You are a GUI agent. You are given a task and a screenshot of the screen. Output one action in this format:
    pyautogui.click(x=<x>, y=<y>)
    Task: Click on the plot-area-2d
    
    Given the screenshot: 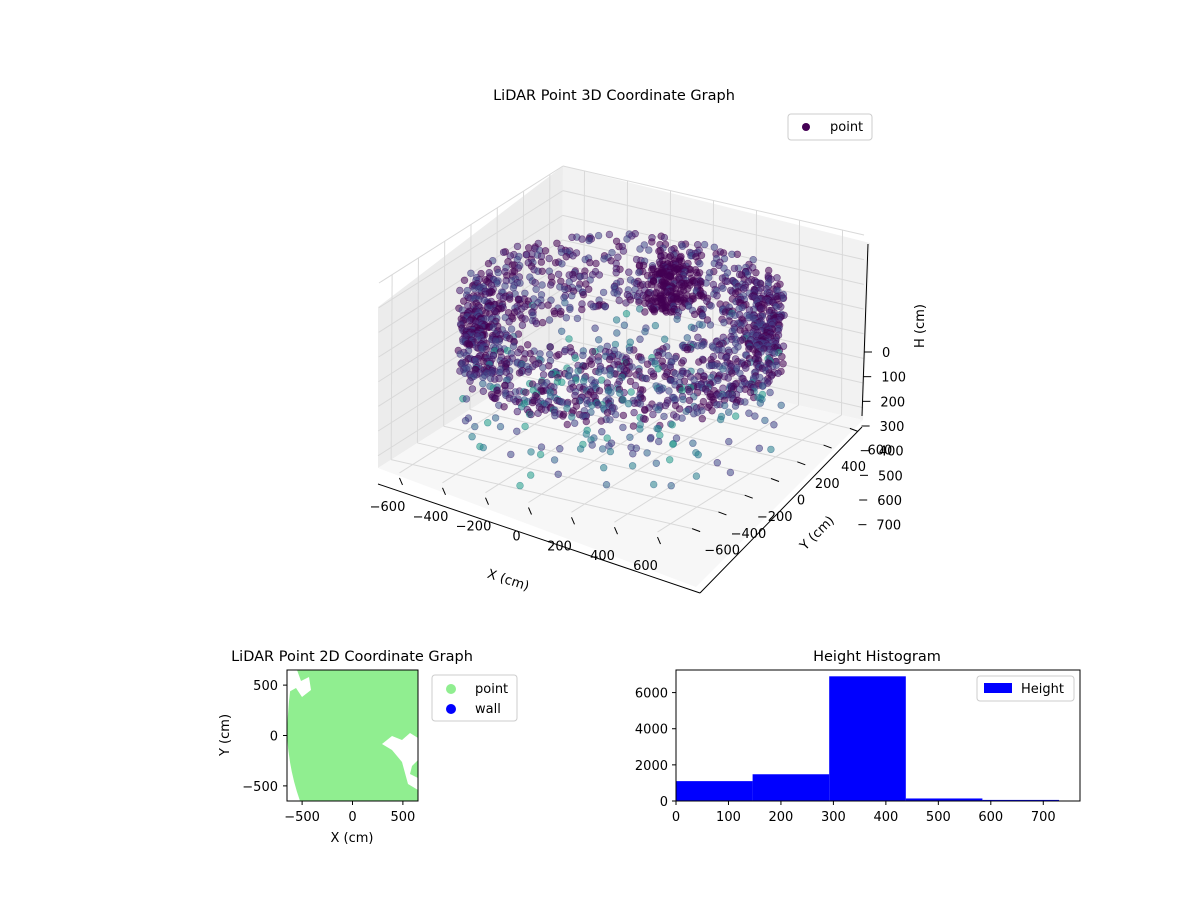 What is the action you would take?
    pyautogui.click(x=352, y=735)
    